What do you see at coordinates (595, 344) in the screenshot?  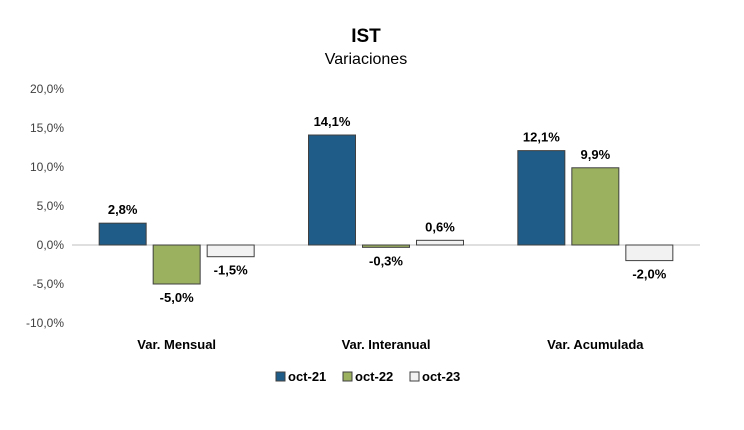 I see `x-tick-label: Var. Acumulada` at bounding box center [595, 344].